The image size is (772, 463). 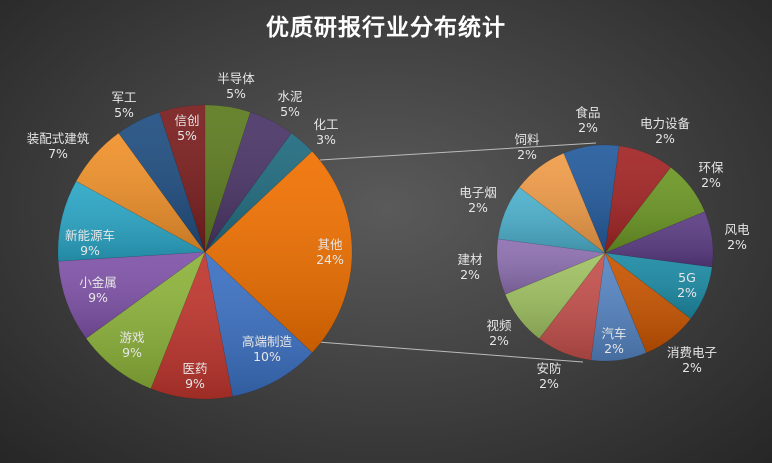 I want to click on secondary-pie-data-label: 饲料 2%, so click(x=526, y=147).